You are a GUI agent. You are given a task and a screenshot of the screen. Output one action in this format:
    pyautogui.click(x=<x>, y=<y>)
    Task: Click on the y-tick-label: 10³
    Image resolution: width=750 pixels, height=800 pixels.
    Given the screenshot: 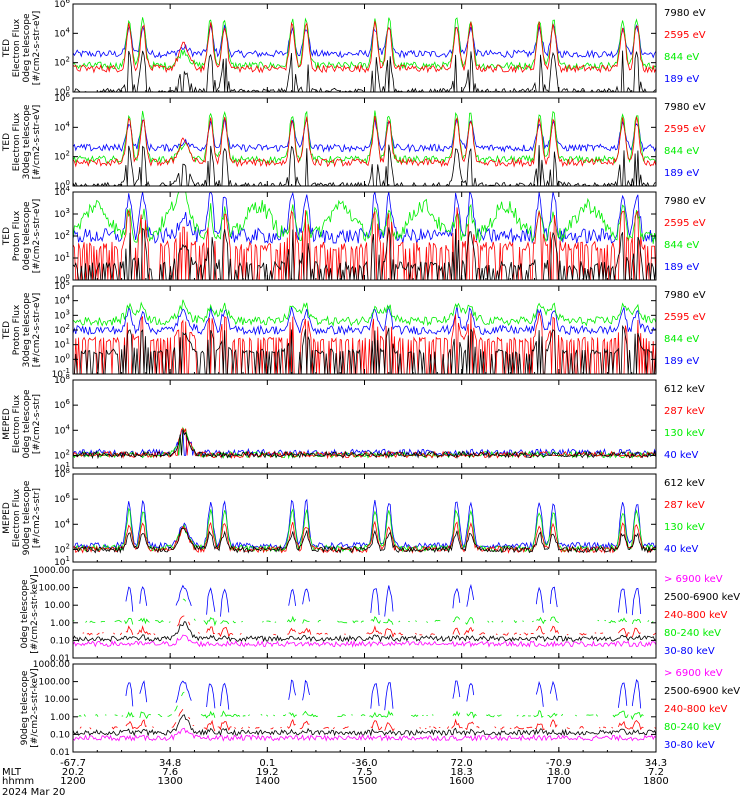 What is the action you would take?
    pyautogui.click(x=62, y=314)
    